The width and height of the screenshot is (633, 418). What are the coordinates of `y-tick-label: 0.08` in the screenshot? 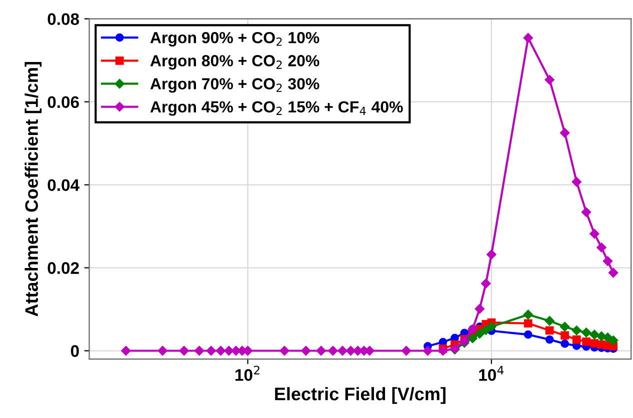 It's located at (64, 19).